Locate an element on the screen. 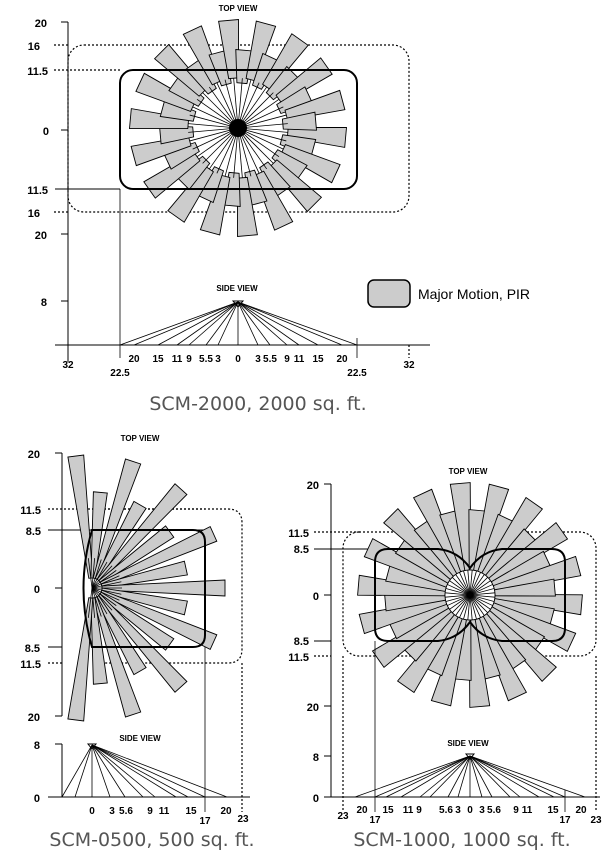 The width and height of the screenshot is (609, 860). y-tick-label: 20 is located at coordinates (34, 455).